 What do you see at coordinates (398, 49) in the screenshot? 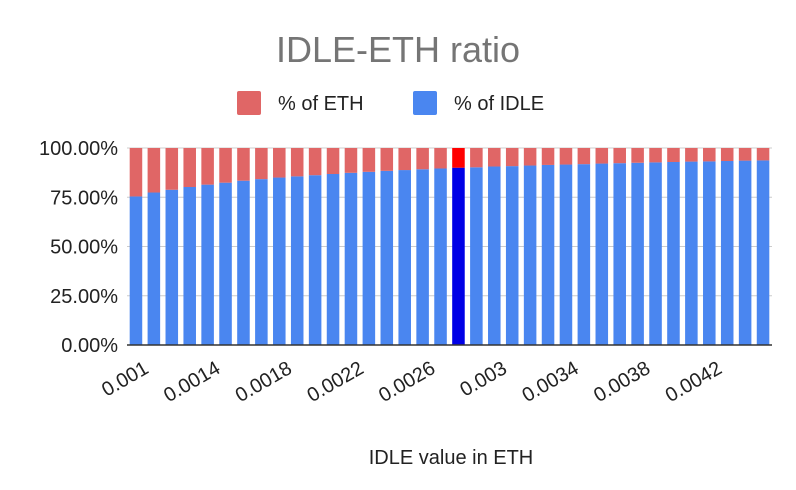
I see `chart-title: IDLE-ETH ratio` at bounding box center [398, 49].